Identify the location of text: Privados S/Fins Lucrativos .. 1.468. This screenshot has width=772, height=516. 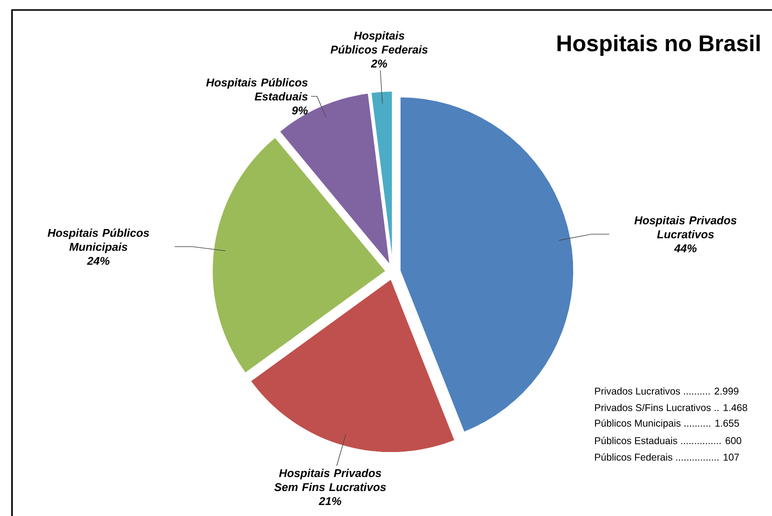
(671, 408).